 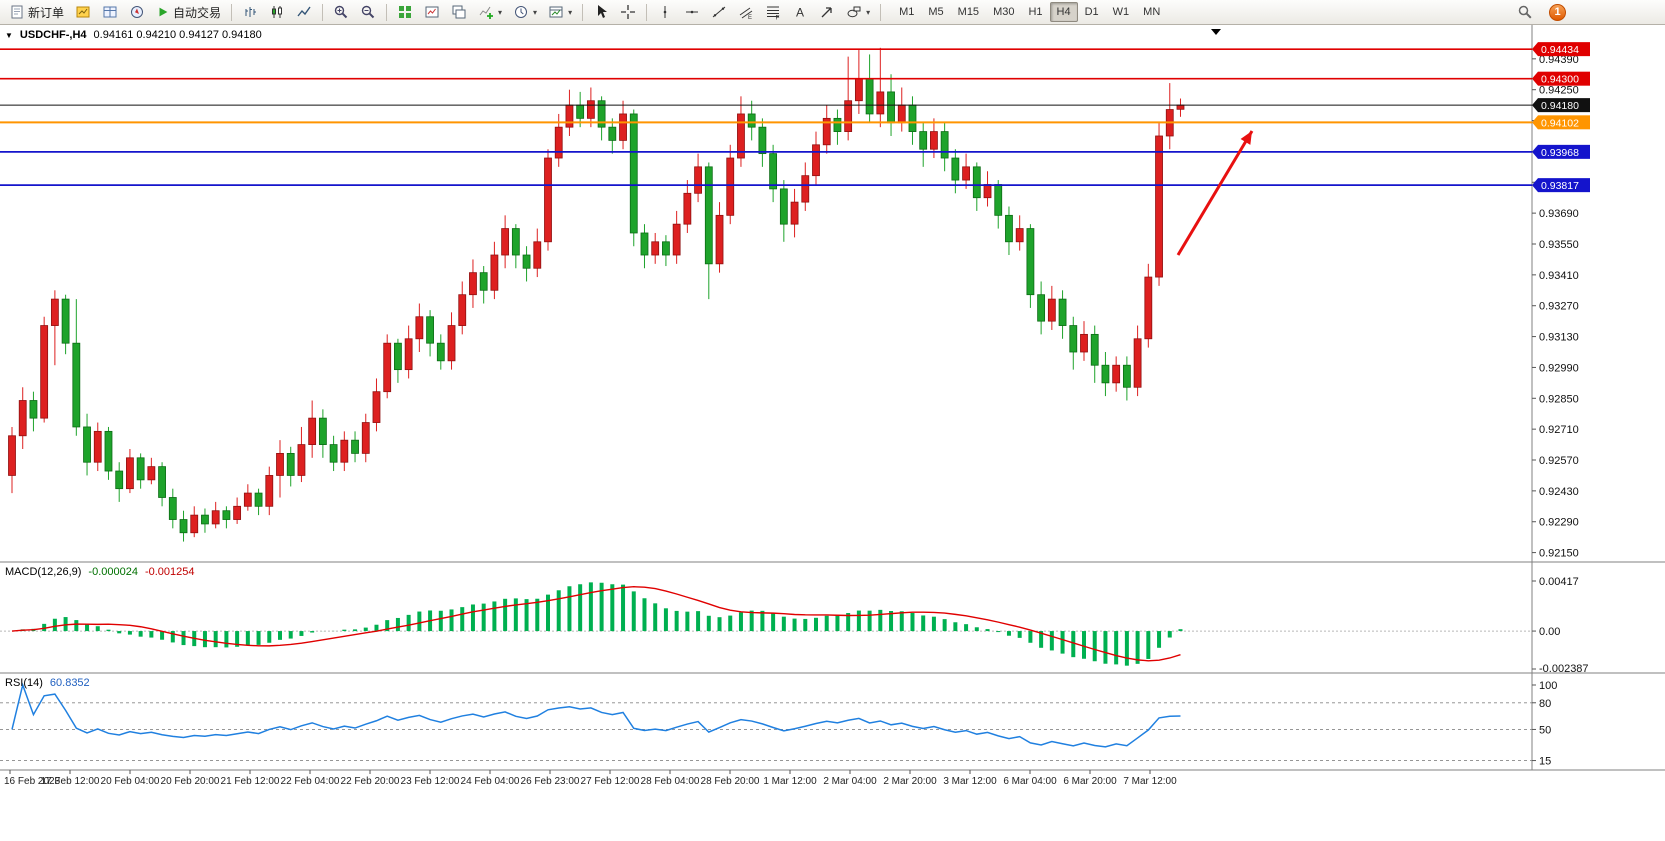 I want to click on market-watch-button, so click(x=83, y=12).